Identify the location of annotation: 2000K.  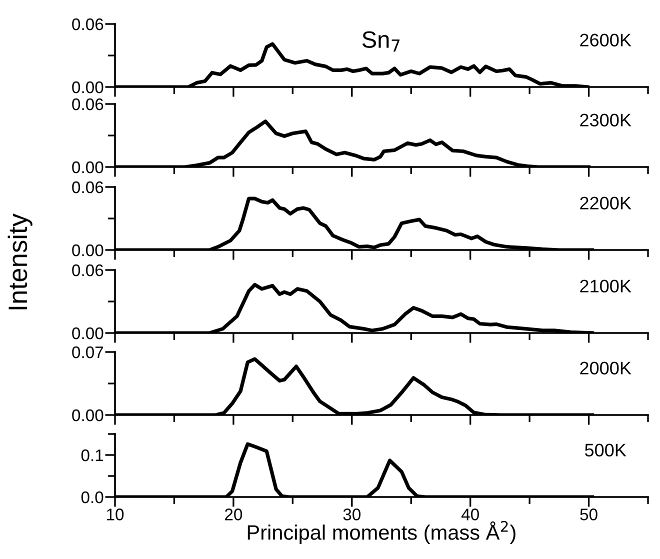
(606, 368).